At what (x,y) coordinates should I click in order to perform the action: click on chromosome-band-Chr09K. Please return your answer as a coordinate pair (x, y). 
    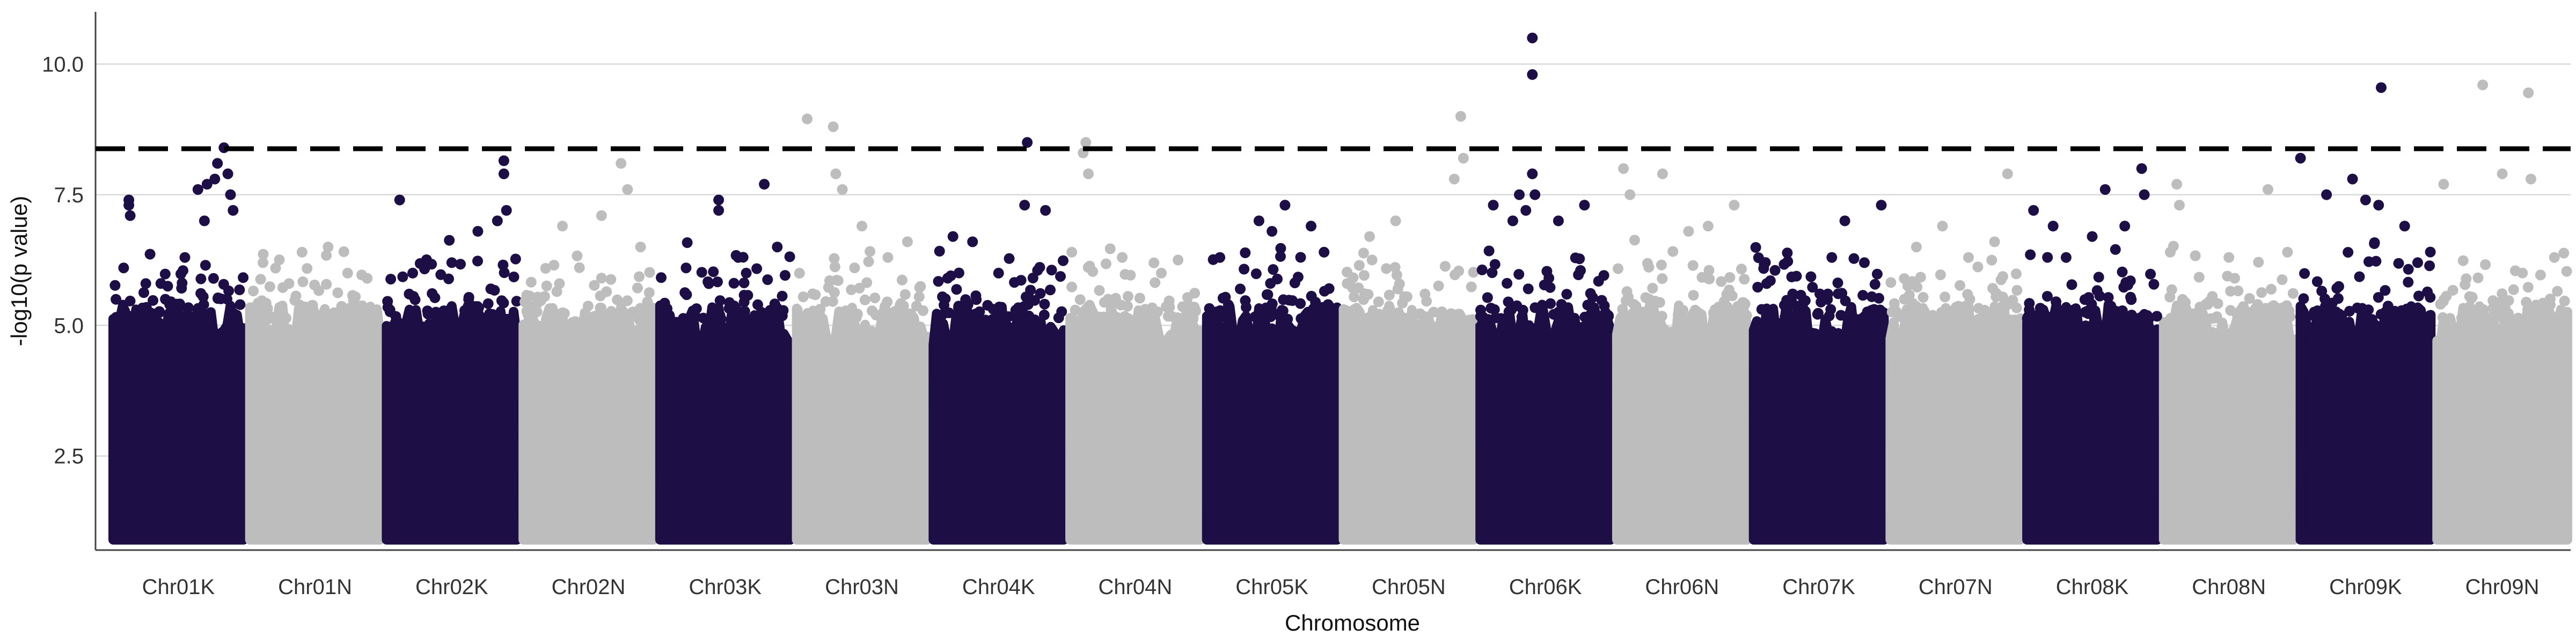
    Looking at the image, I should click on (2365, 423).